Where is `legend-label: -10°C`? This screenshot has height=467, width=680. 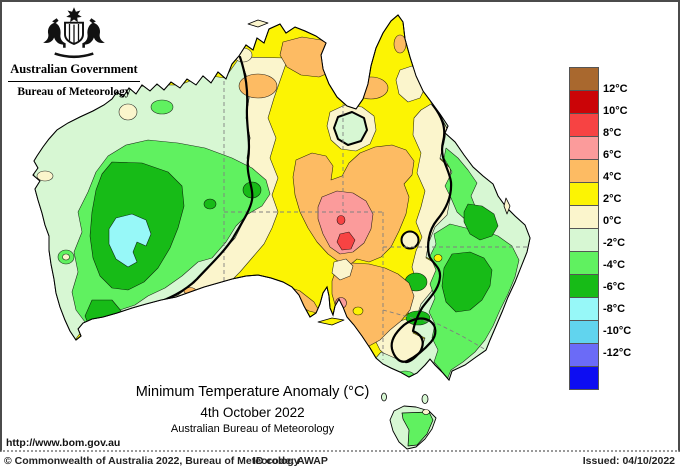
legend-label: -10°C is located at coordinates (617, 331).